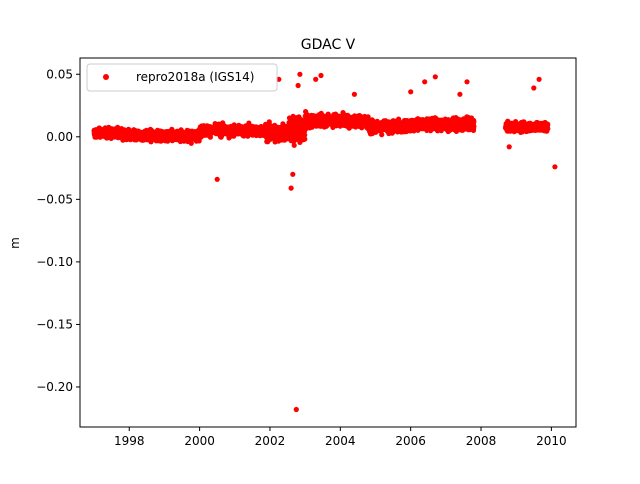 This screenshot has width=640, height=484. I want to click on chart-title: GDAC V, so click(328, 45).